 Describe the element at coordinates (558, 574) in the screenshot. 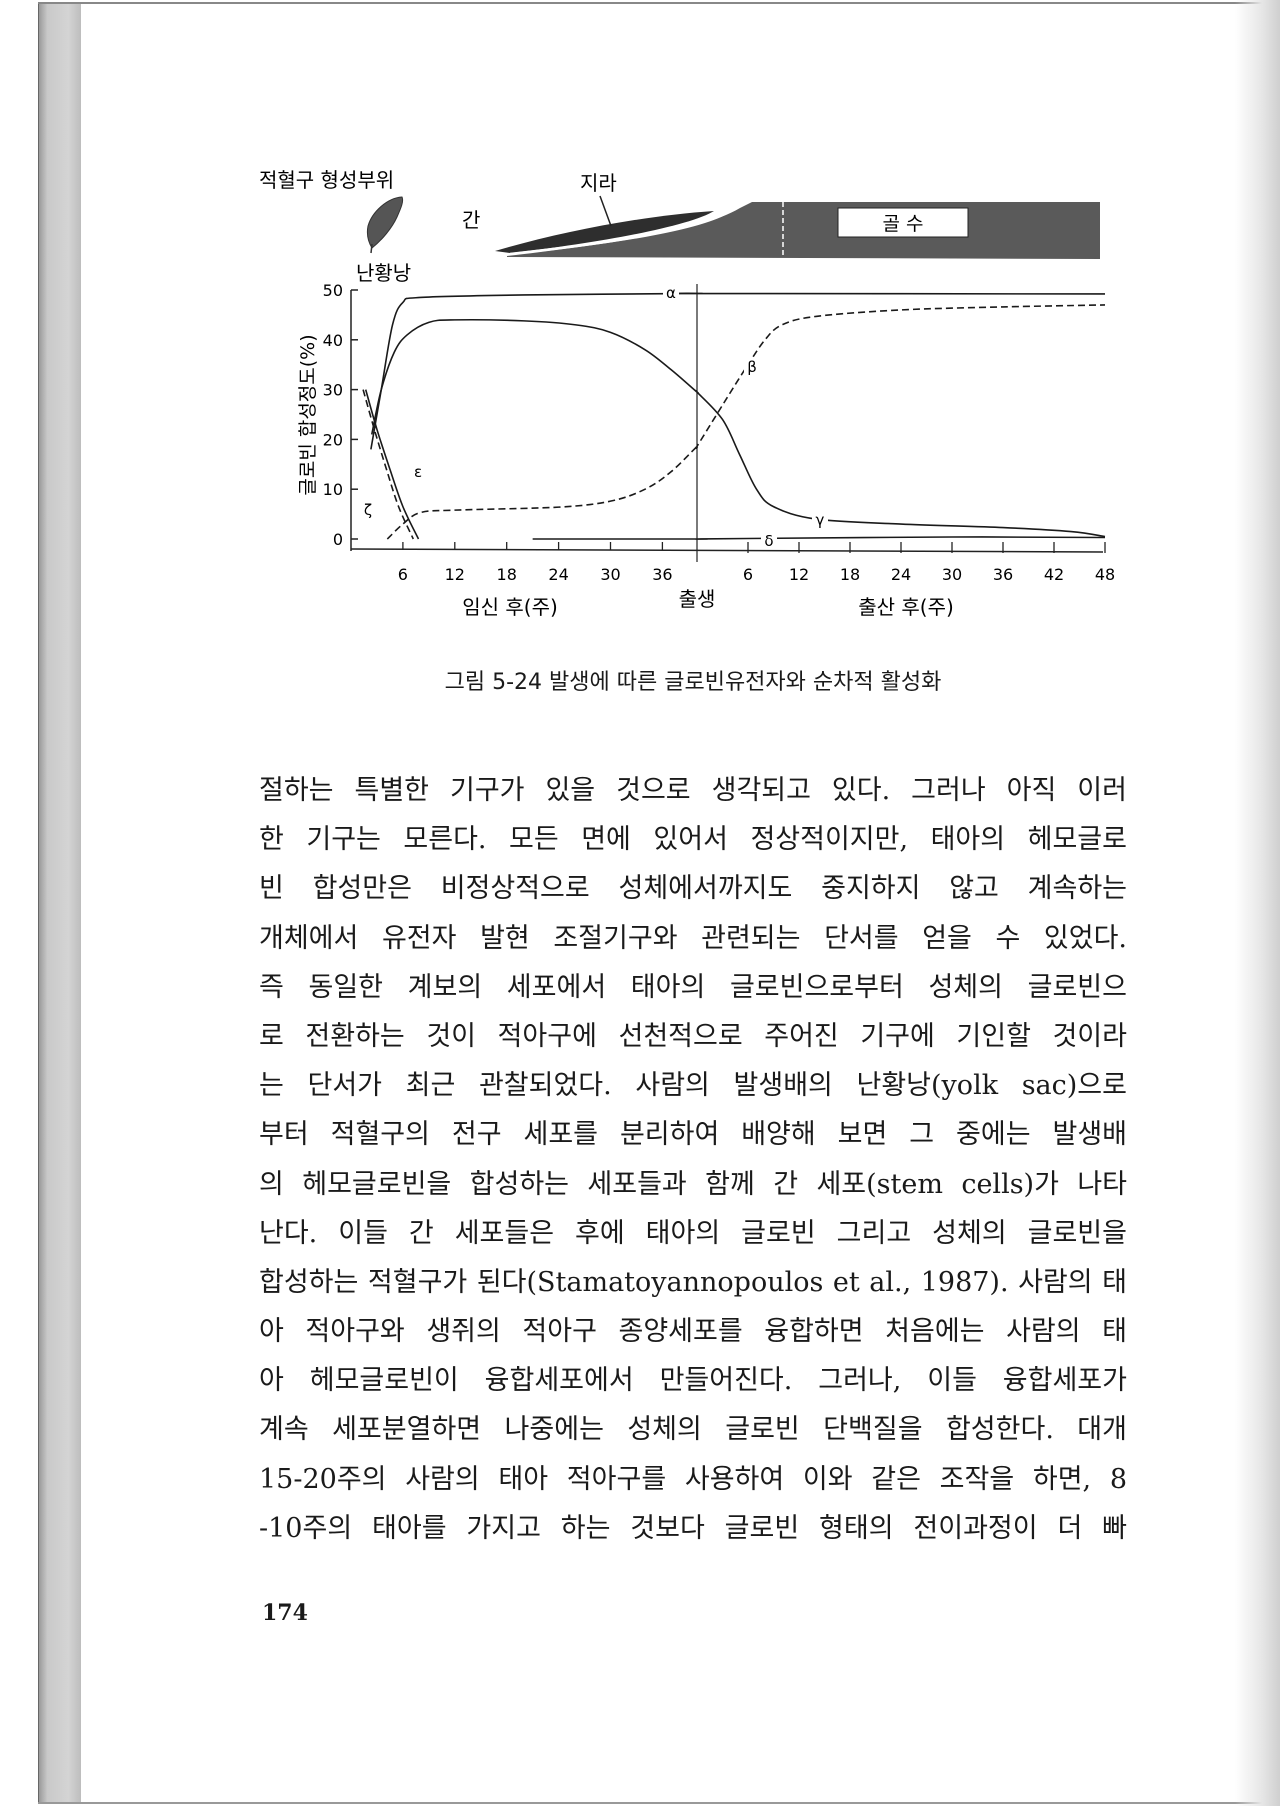

I see `x-prenatal-tick-label: 24` at that location.